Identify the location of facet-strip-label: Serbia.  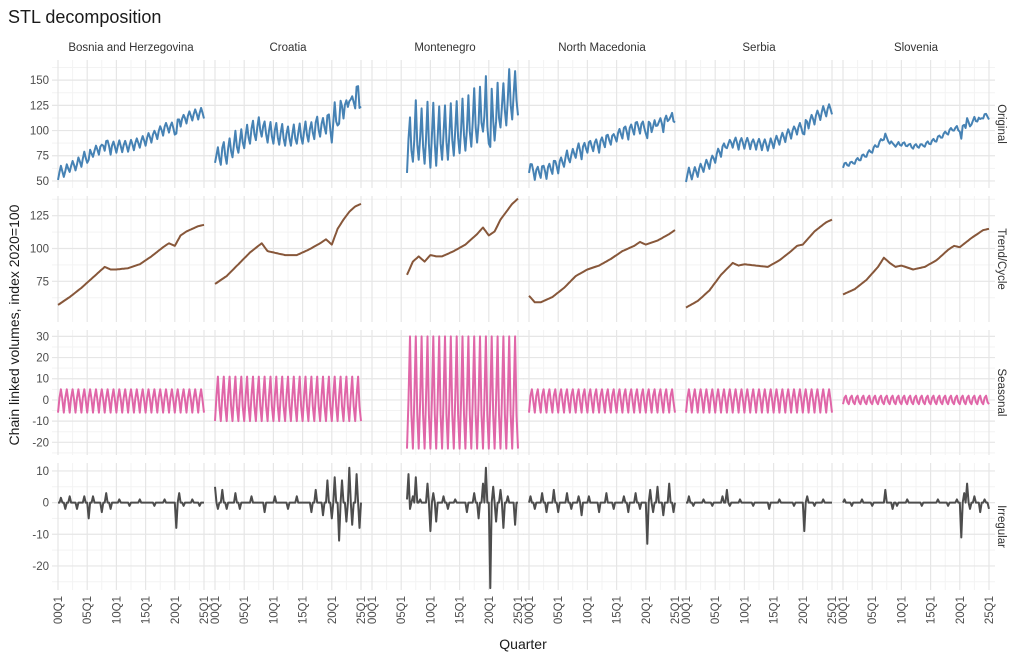
(759, 48).